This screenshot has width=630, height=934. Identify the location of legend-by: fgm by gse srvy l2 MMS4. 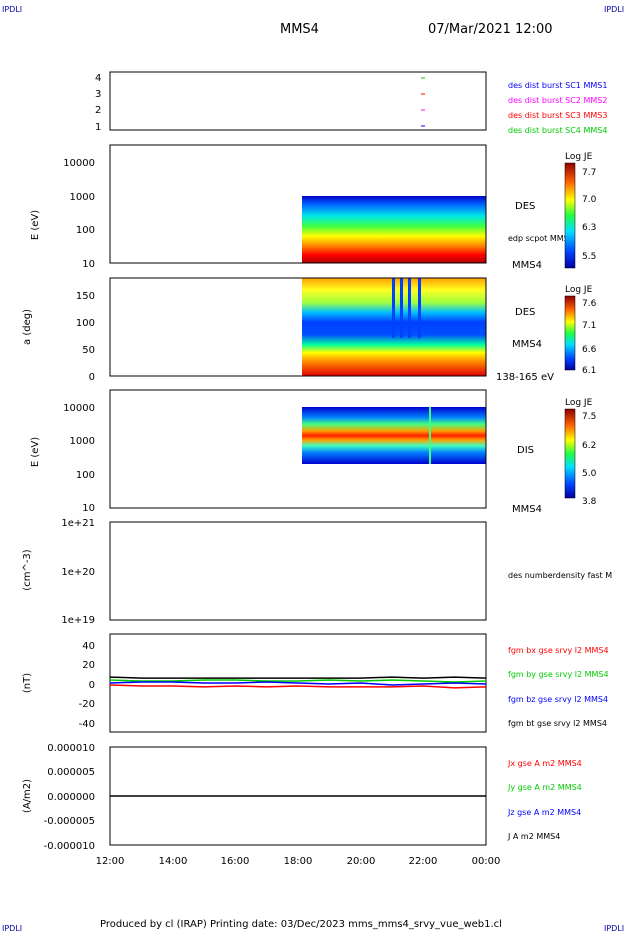
(558, 674).